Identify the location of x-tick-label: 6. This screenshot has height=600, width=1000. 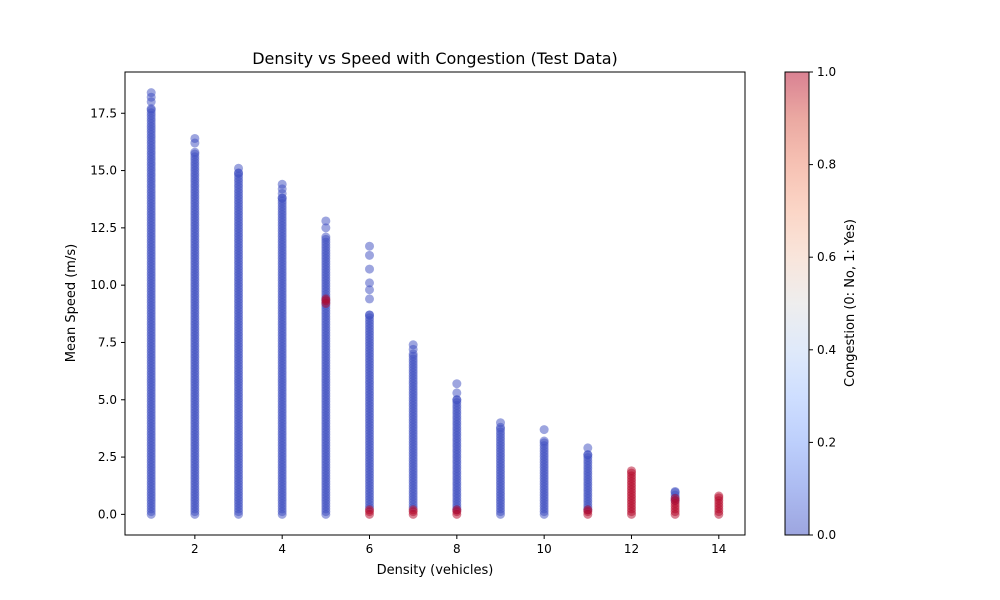
(370, 549).